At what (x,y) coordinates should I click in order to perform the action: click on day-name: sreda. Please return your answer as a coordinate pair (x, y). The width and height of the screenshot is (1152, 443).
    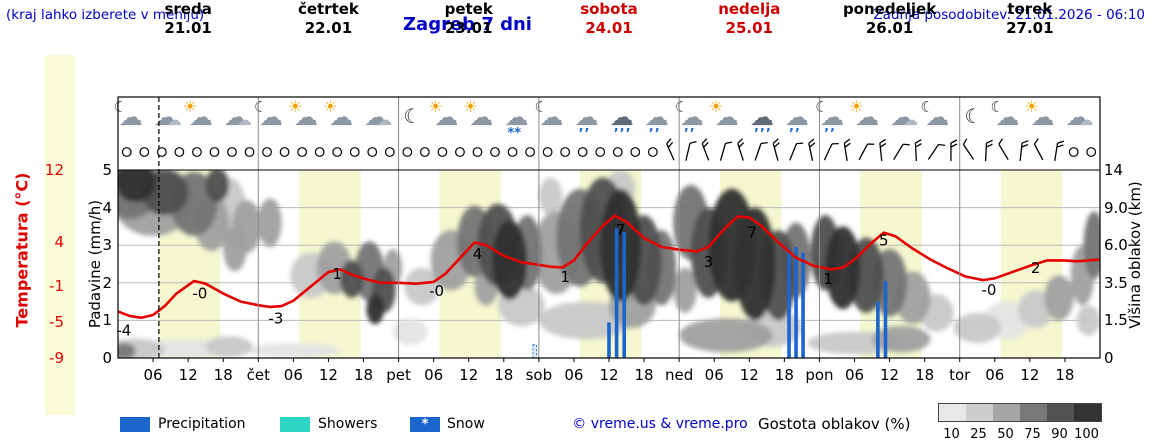
    Looking at the image, I should click on (188, 9).